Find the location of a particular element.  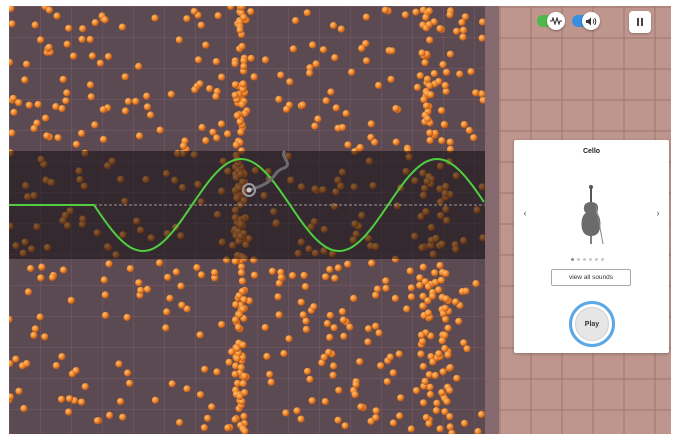

instrument-title: Cello is located at coordinates (591, 151).